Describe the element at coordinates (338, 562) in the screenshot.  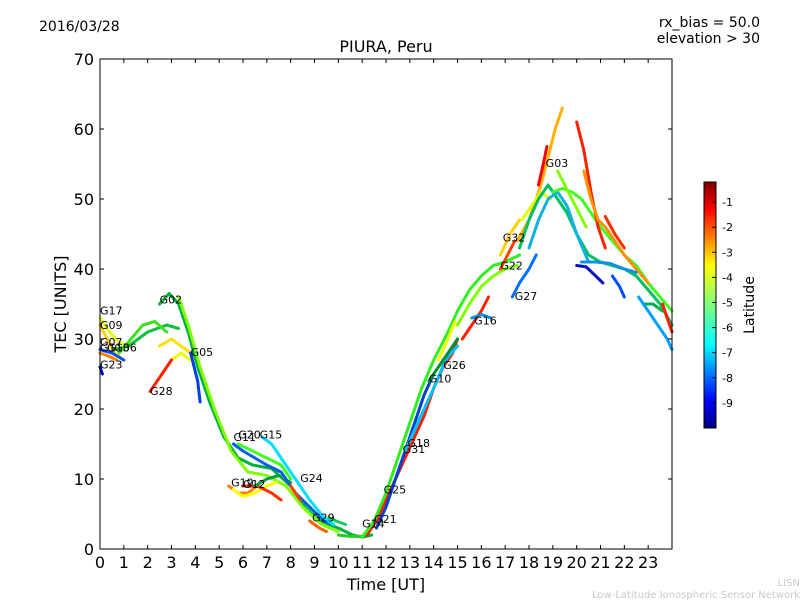
I see `x-tick-label: 10` at that location.